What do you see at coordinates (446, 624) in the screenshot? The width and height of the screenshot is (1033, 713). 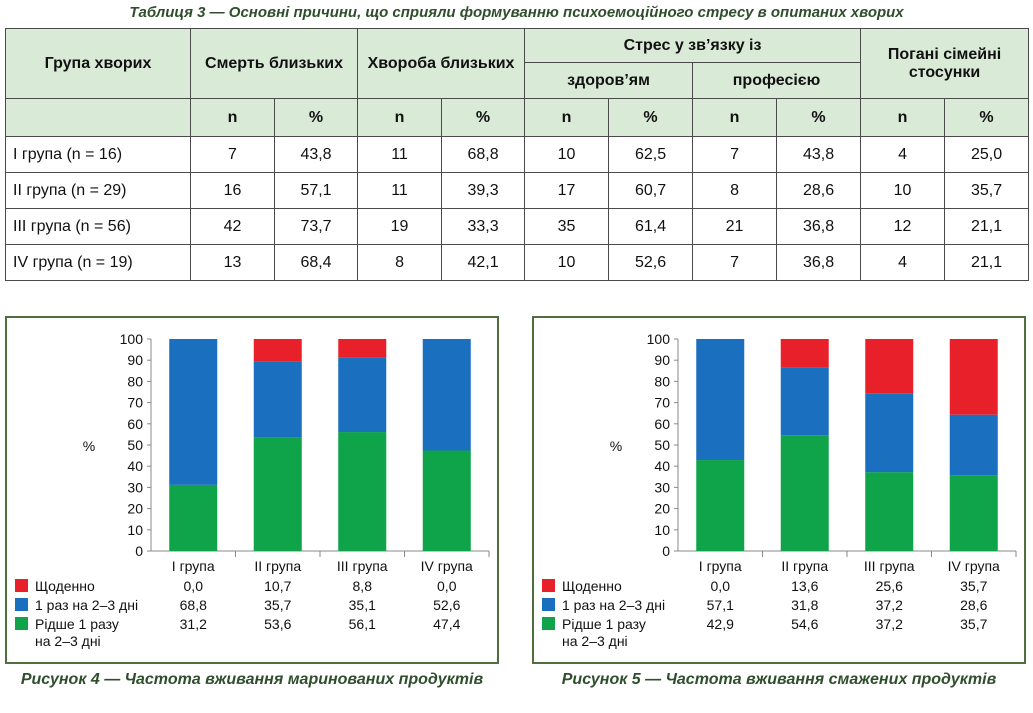 I see `data-label: 47,4` at bounding box center [446, 624].